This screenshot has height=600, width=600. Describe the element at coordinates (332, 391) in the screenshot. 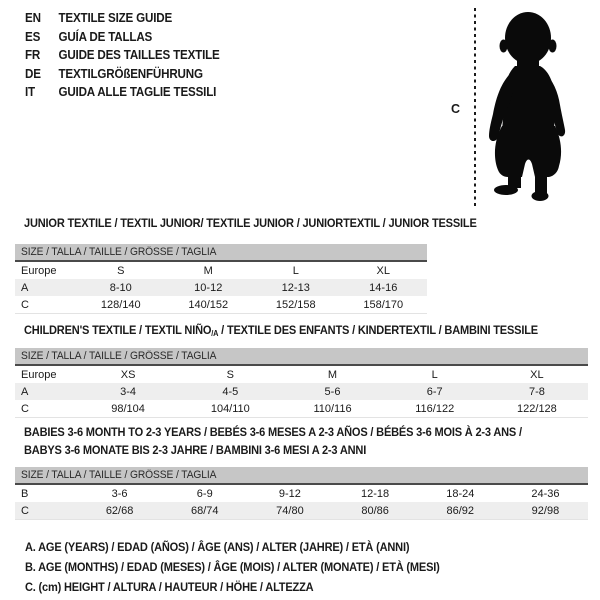

I see `age-cell: 5-6` at that location.